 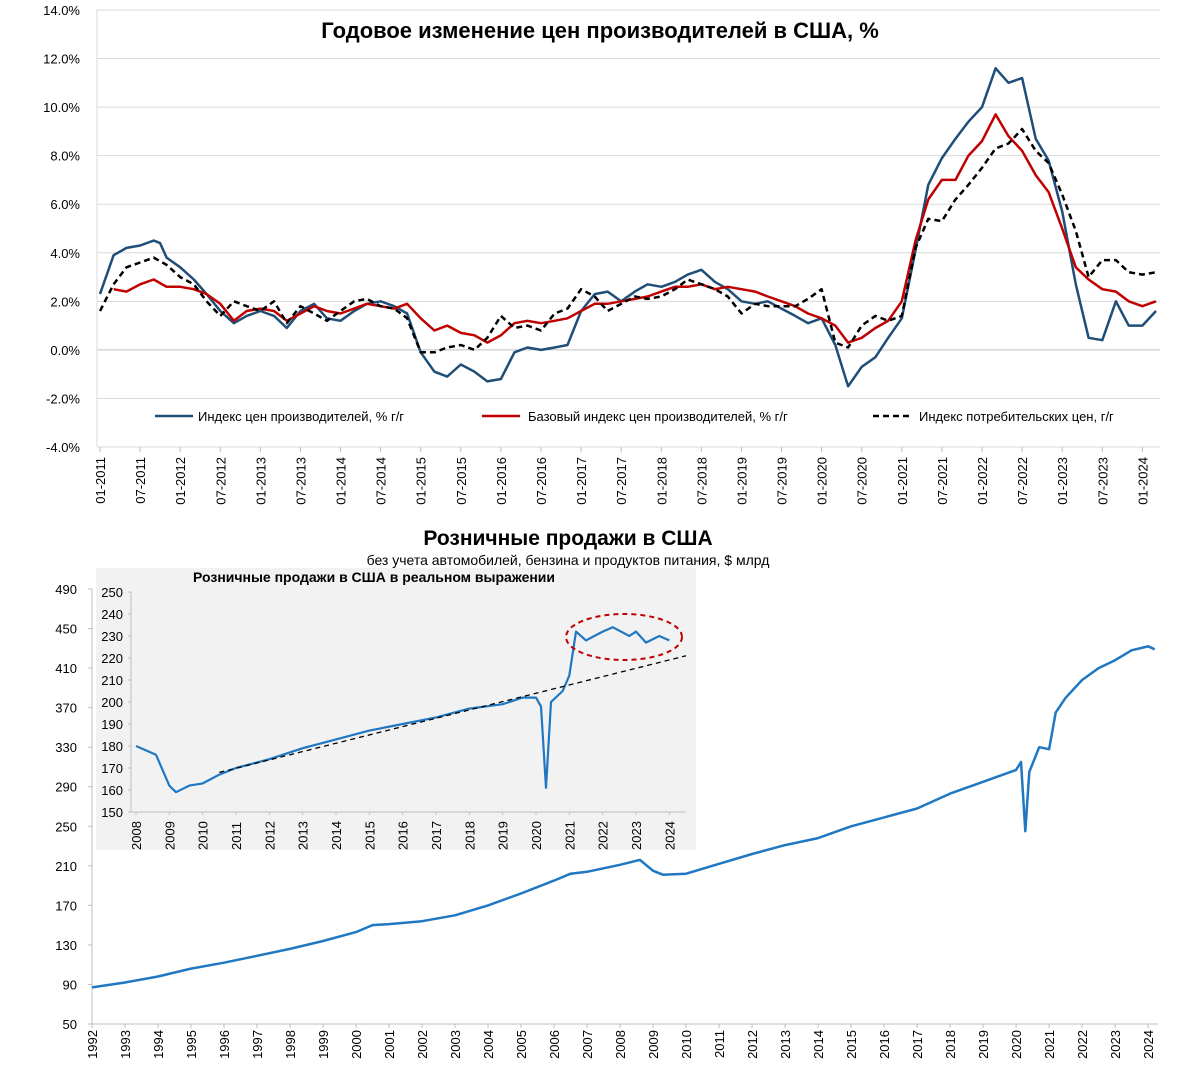 I want to click on inset-y-tick-label: 160, so click(x=112, y=790).